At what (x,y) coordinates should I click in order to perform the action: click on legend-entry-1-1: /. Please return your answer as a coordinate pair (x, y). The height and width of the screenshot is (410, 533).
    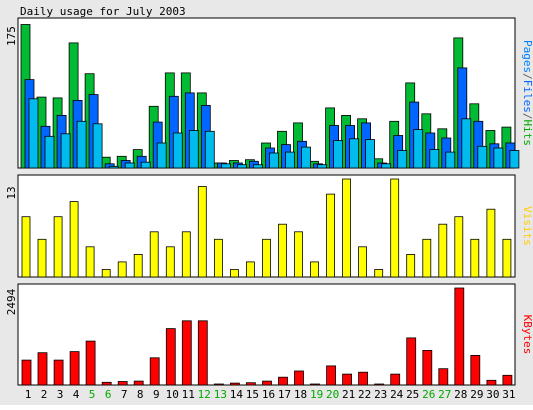
    Looking at the image, I should click on (527, 76).